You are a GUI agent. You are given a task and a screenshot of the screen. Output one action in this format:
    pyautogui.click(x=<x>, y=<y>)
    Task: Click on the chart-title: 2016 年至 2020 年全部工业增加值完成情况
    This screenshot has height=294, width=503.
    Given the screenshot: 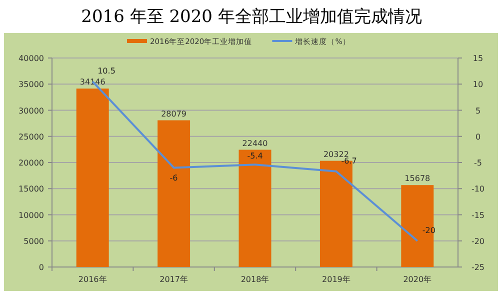 What is the action you would take?
    pyautogui.click(x=251, y=17)
    